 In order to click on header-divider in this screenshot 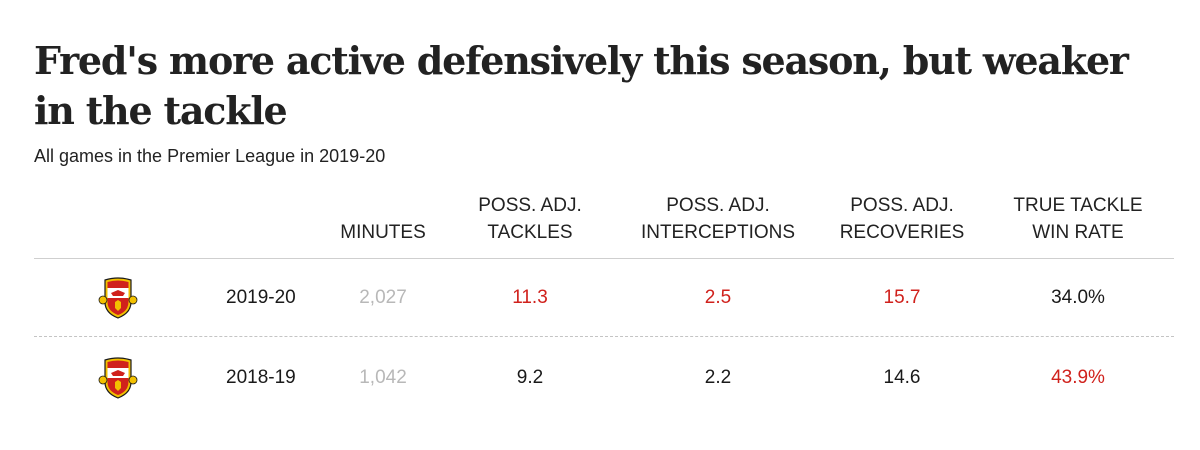, I will do `click(604, 258)`.